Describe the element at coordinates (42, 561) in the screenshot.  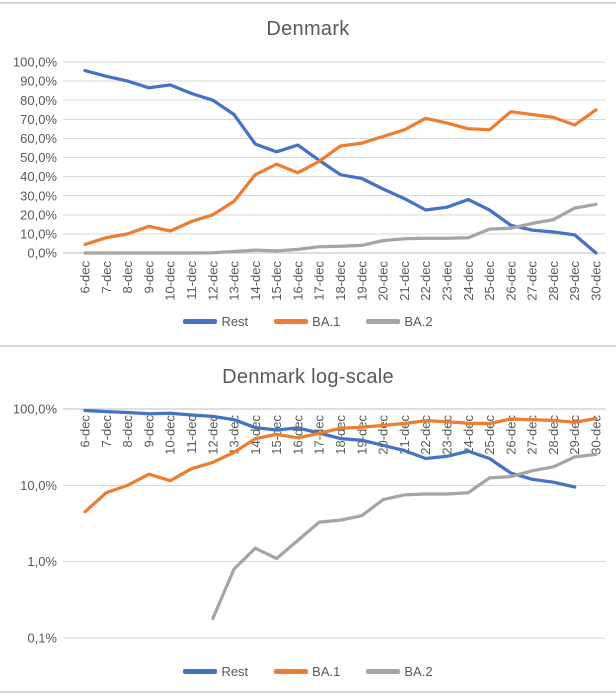
I see `y-axis-tick-label: 1,0%` at that location.